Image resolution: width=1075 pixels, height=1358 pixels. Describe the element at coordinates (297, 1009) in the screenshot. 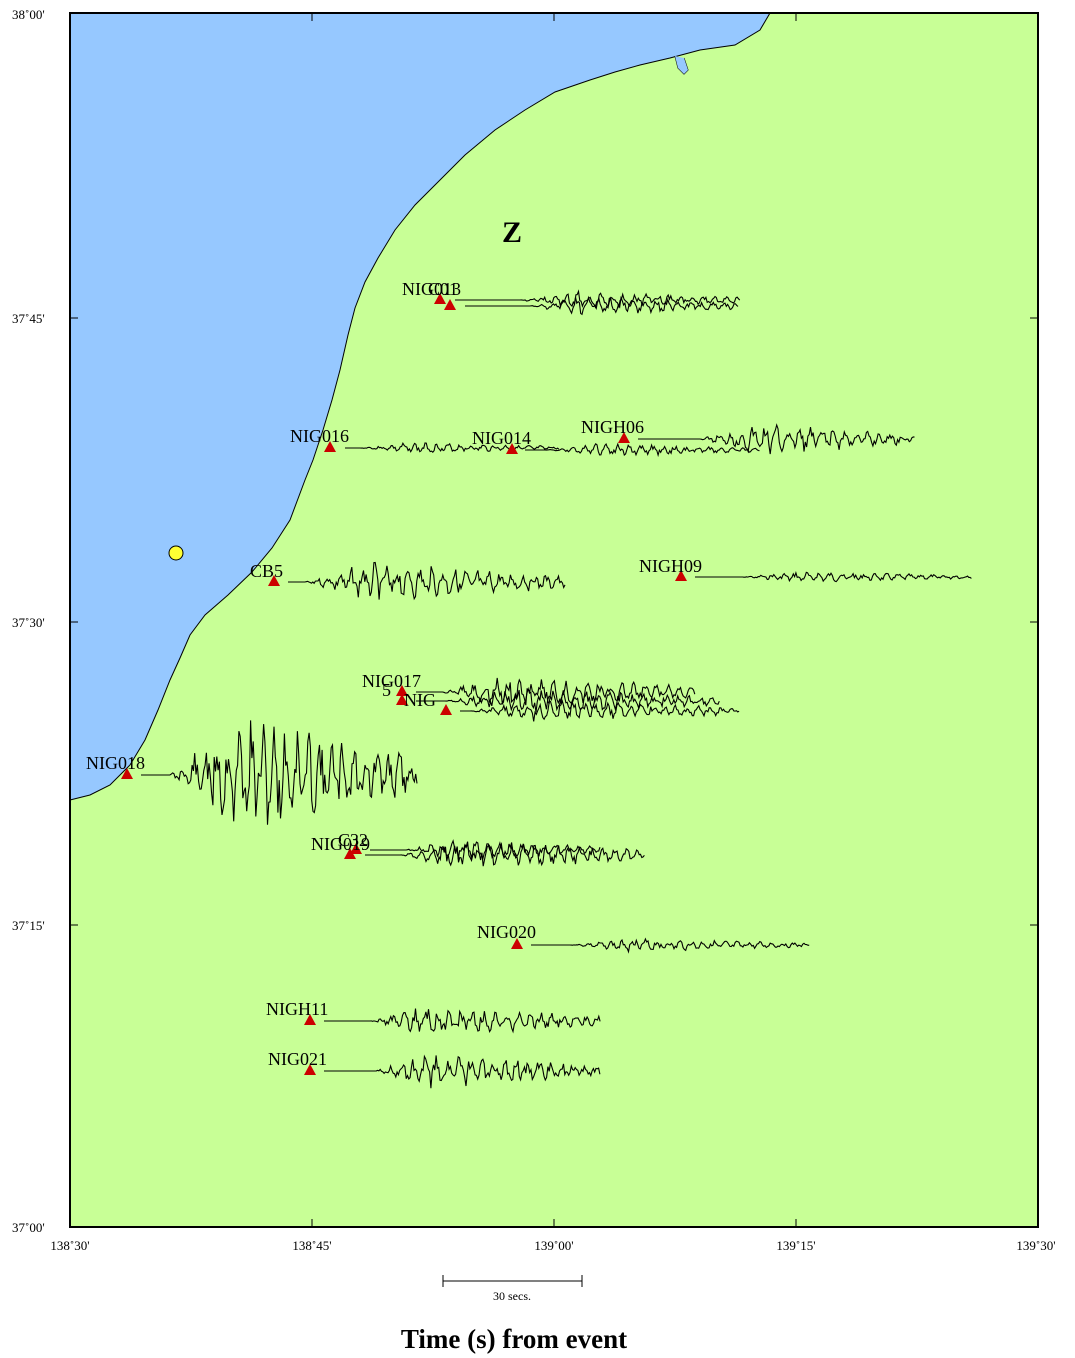

I see `station-label-nigh11: NIGH11` at that location.